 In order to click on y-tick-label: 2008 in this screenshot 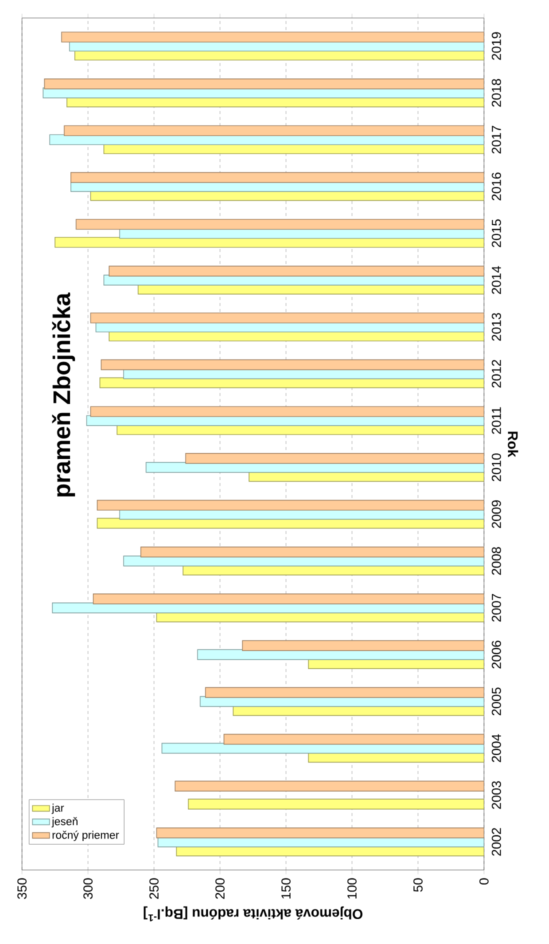, I will do `click(496, 561)`.